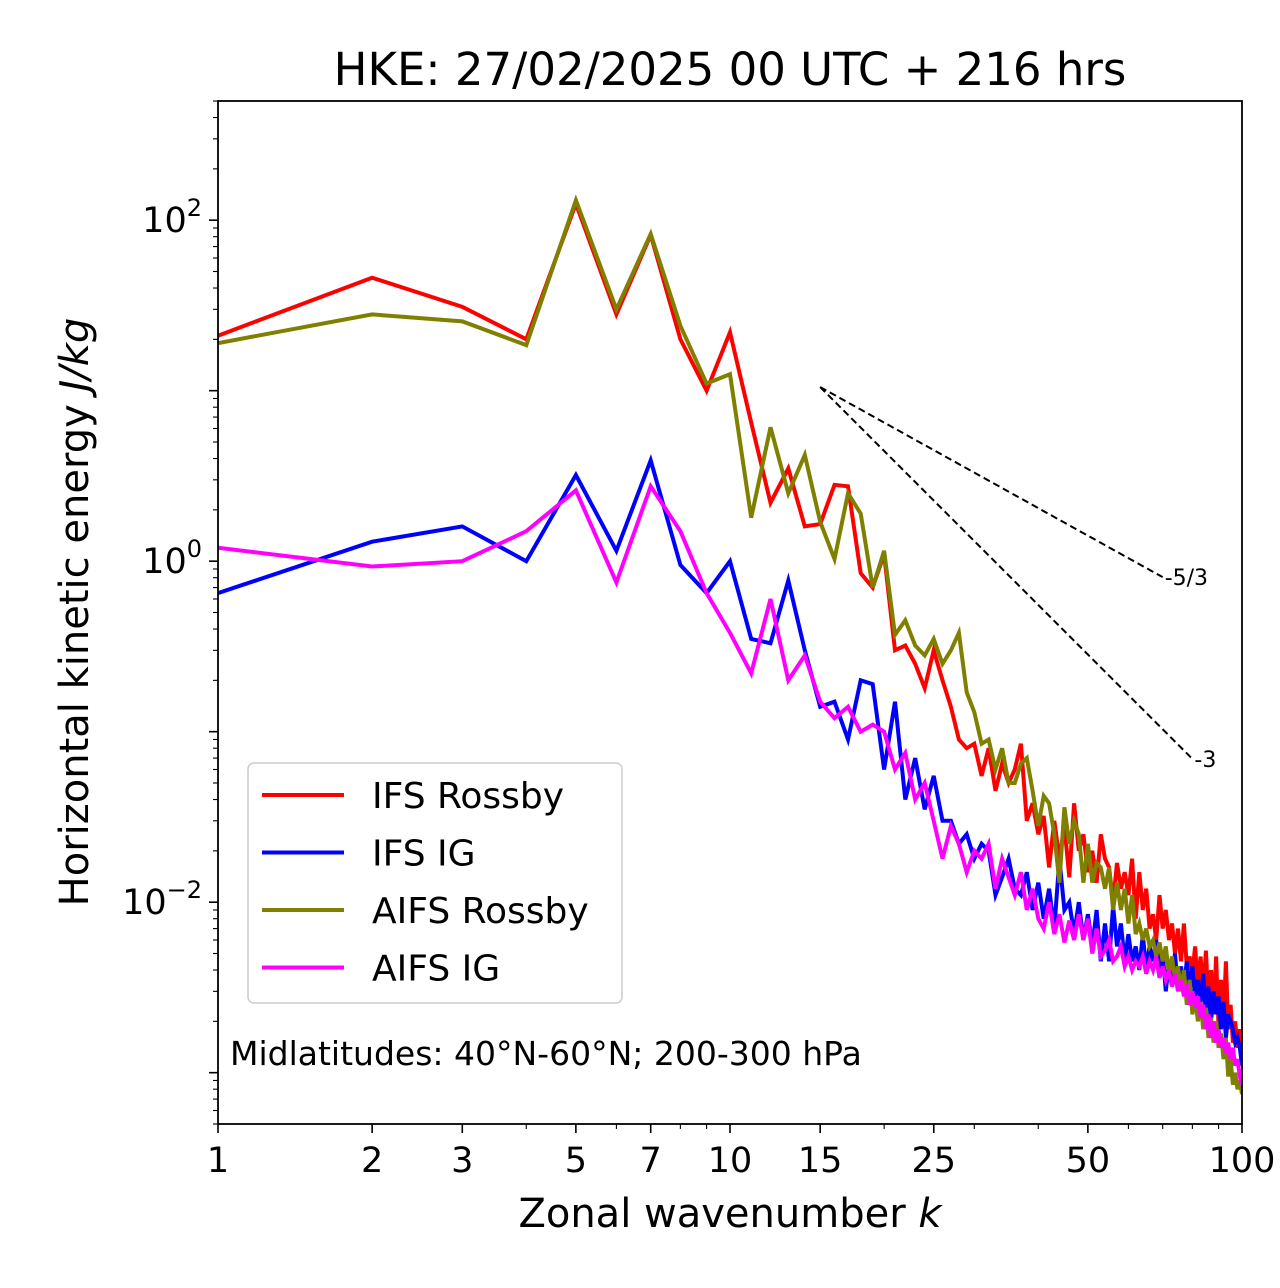 The image size is (1280, 1288). What do you see at coordinates (468, 796) in the screenshot?
I see `legend-label: IFS Rossby` at bounding box center [468, 796].